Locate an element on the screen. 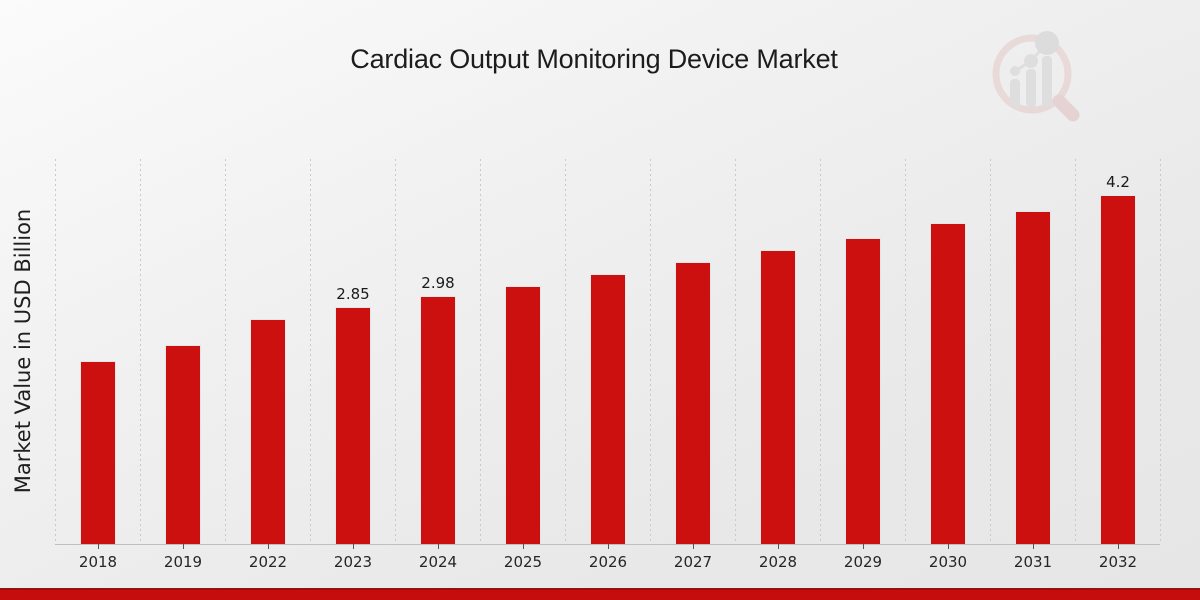  footer-accent-band is located at coordinates (600, 594).